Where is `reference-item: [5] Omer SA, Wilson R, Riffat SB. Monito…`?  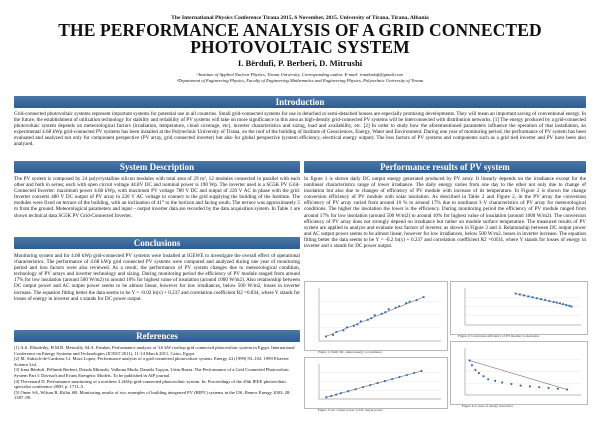 reference-item: [5] Omer SA, Wilson R, Riffat SB. Monito… is located at coordinates (152, 395).